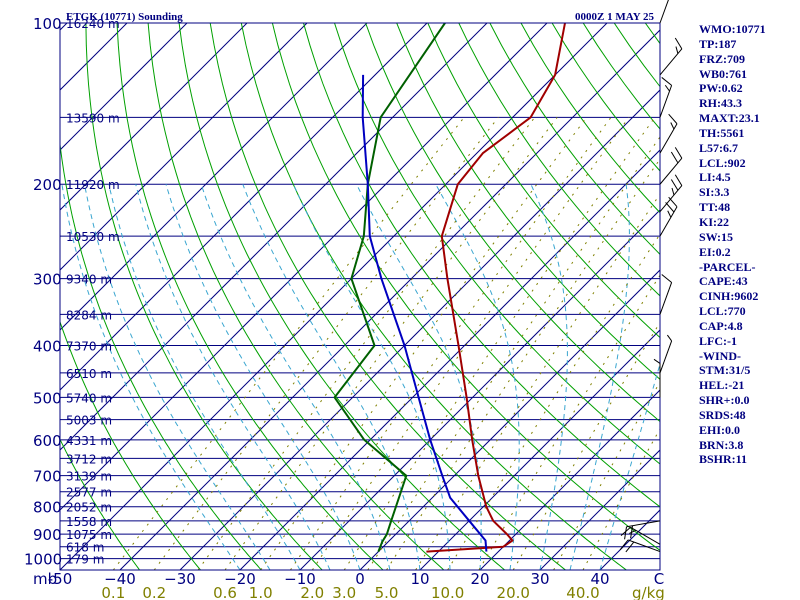 The height and width of the screenshot is (600, 800). What do you see at coordinates (720, 355) in the screenshot?
I see `parameter-item: -WIND-` at bounding box center [720, 355].